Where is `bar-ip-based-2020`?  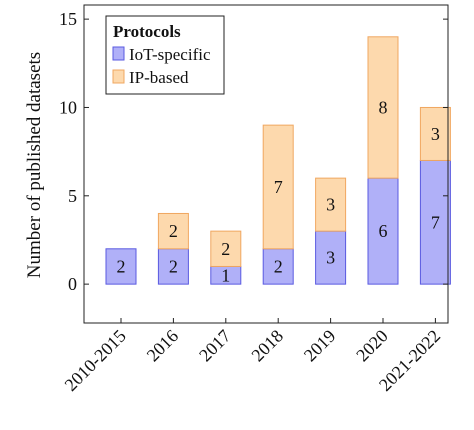 bar-ip-based-2020 is located at coordinates (383, 107).